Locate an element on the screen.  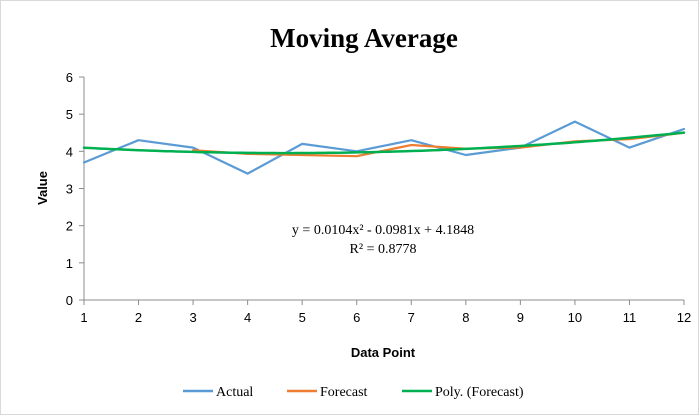
series-line-actual is located at coordinates (384, 147).